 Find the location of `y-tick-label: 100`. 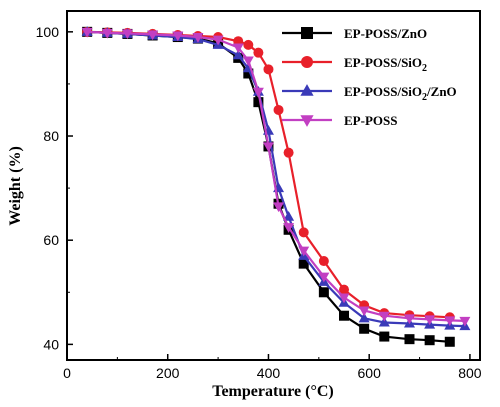

y-tick-label: 100 is located at coordinates (48, 32).